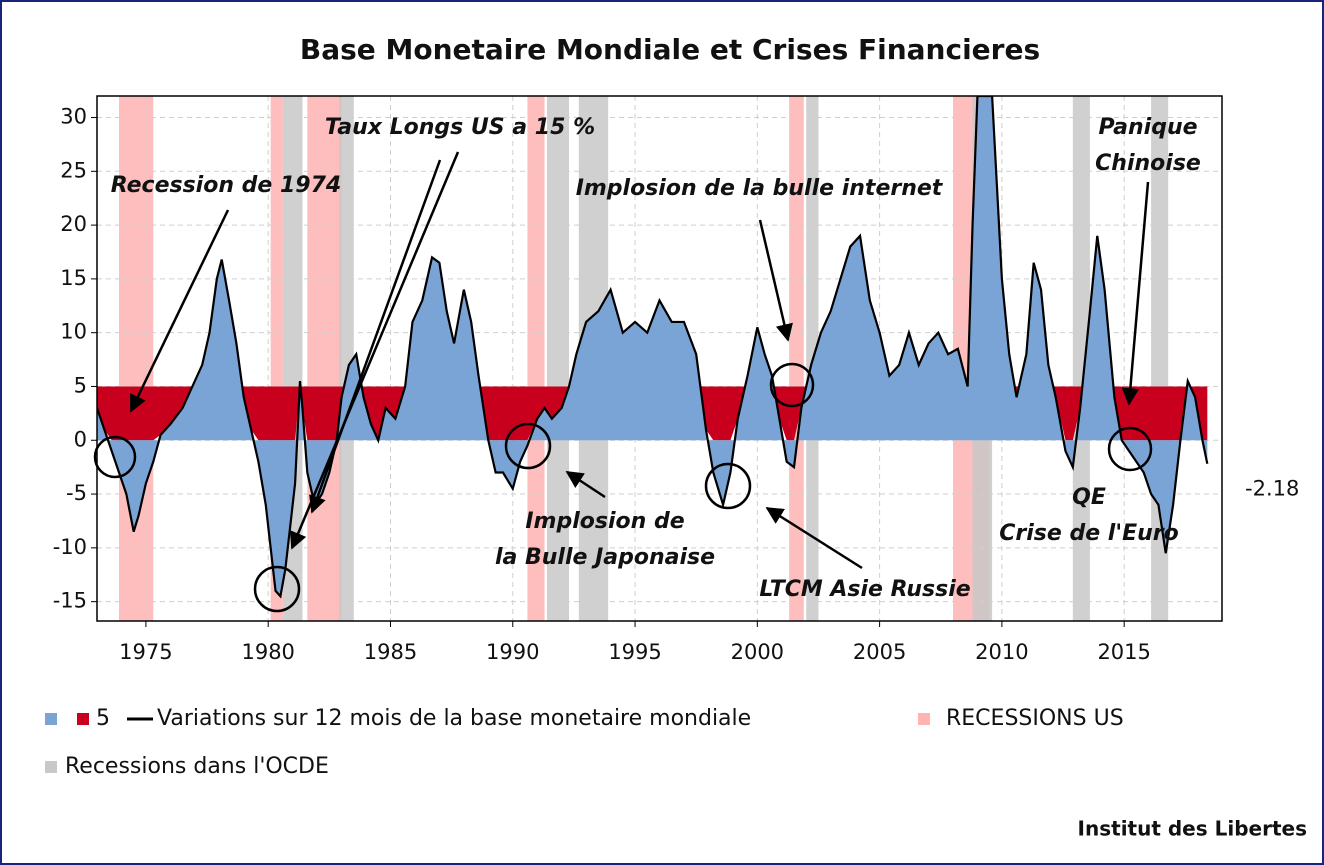  What do you see at coordinates (757, 652) in the screenshot?
I see `x-tick-label: 2000` at bounding box center [757, 652].